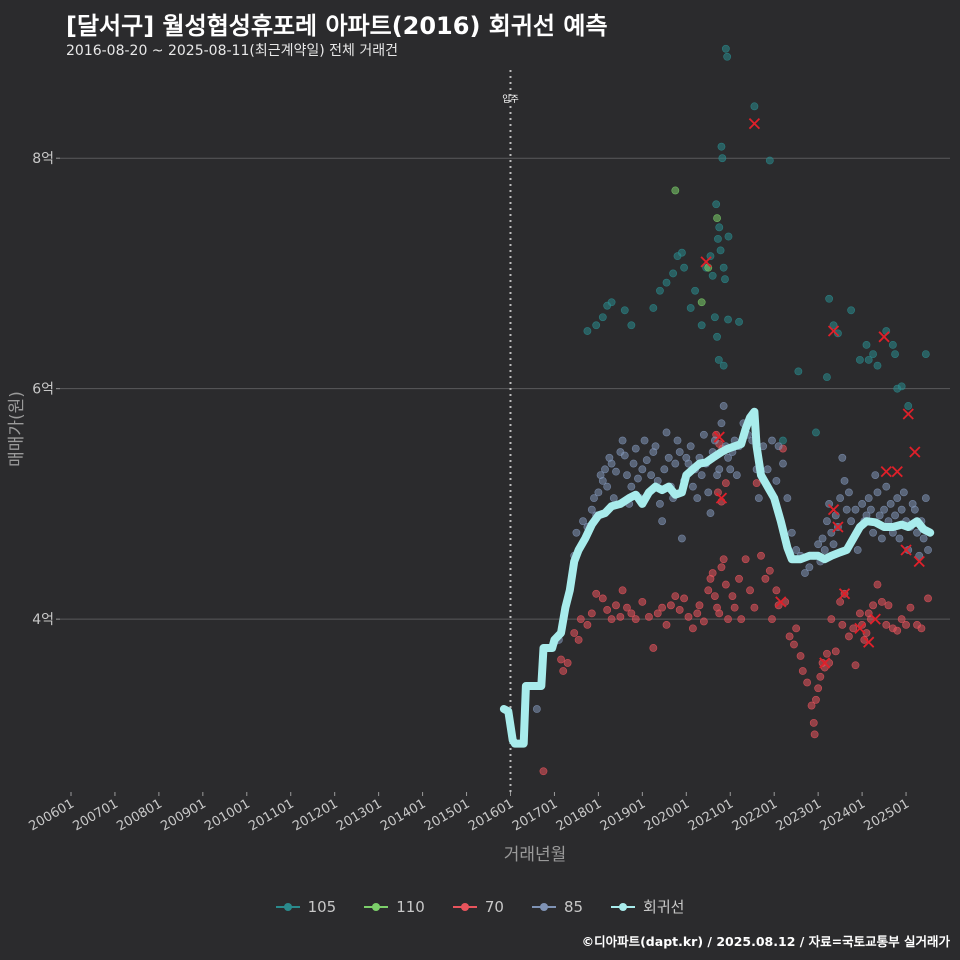  I want to click on x-tick-label: 201001, so click(227, 815).